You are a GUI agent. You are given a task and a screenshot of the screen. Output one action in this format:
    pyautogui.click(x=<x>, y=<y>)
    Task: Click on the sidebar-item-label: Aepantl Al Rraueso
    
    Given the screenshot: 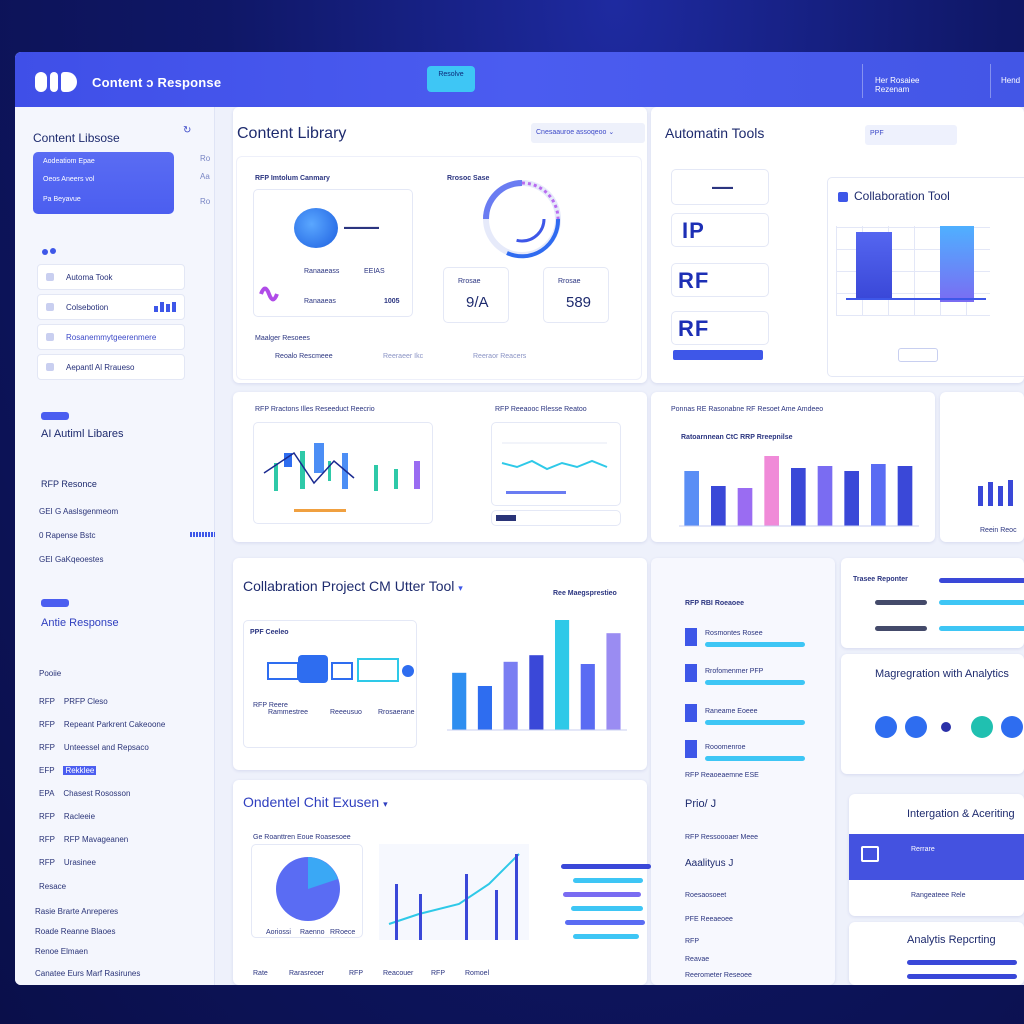 What is the action you would take?
    pyautogui.click(x=100, y=367)
    